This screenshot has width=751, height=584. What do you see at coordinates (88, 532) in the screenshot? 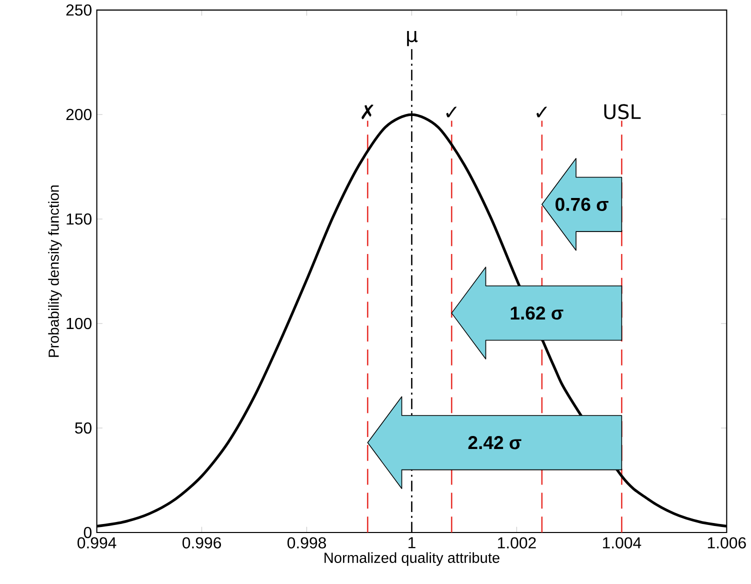
I see `y-tick-label: 0` at bounding box center [88, 532].